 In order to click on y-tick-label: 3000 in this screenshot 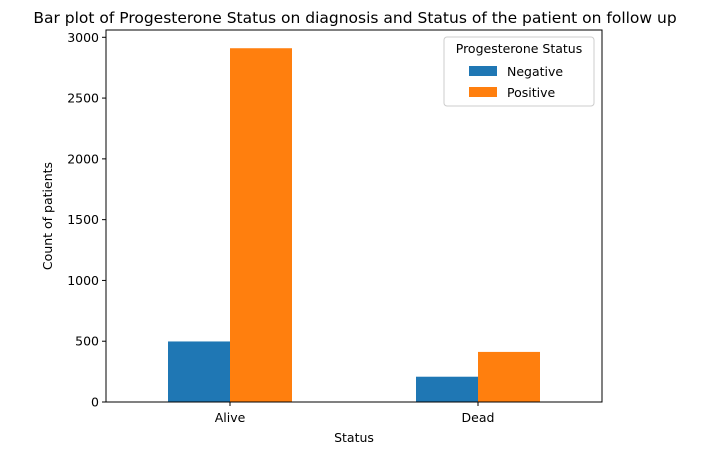, I will do `click(83, 37)`.